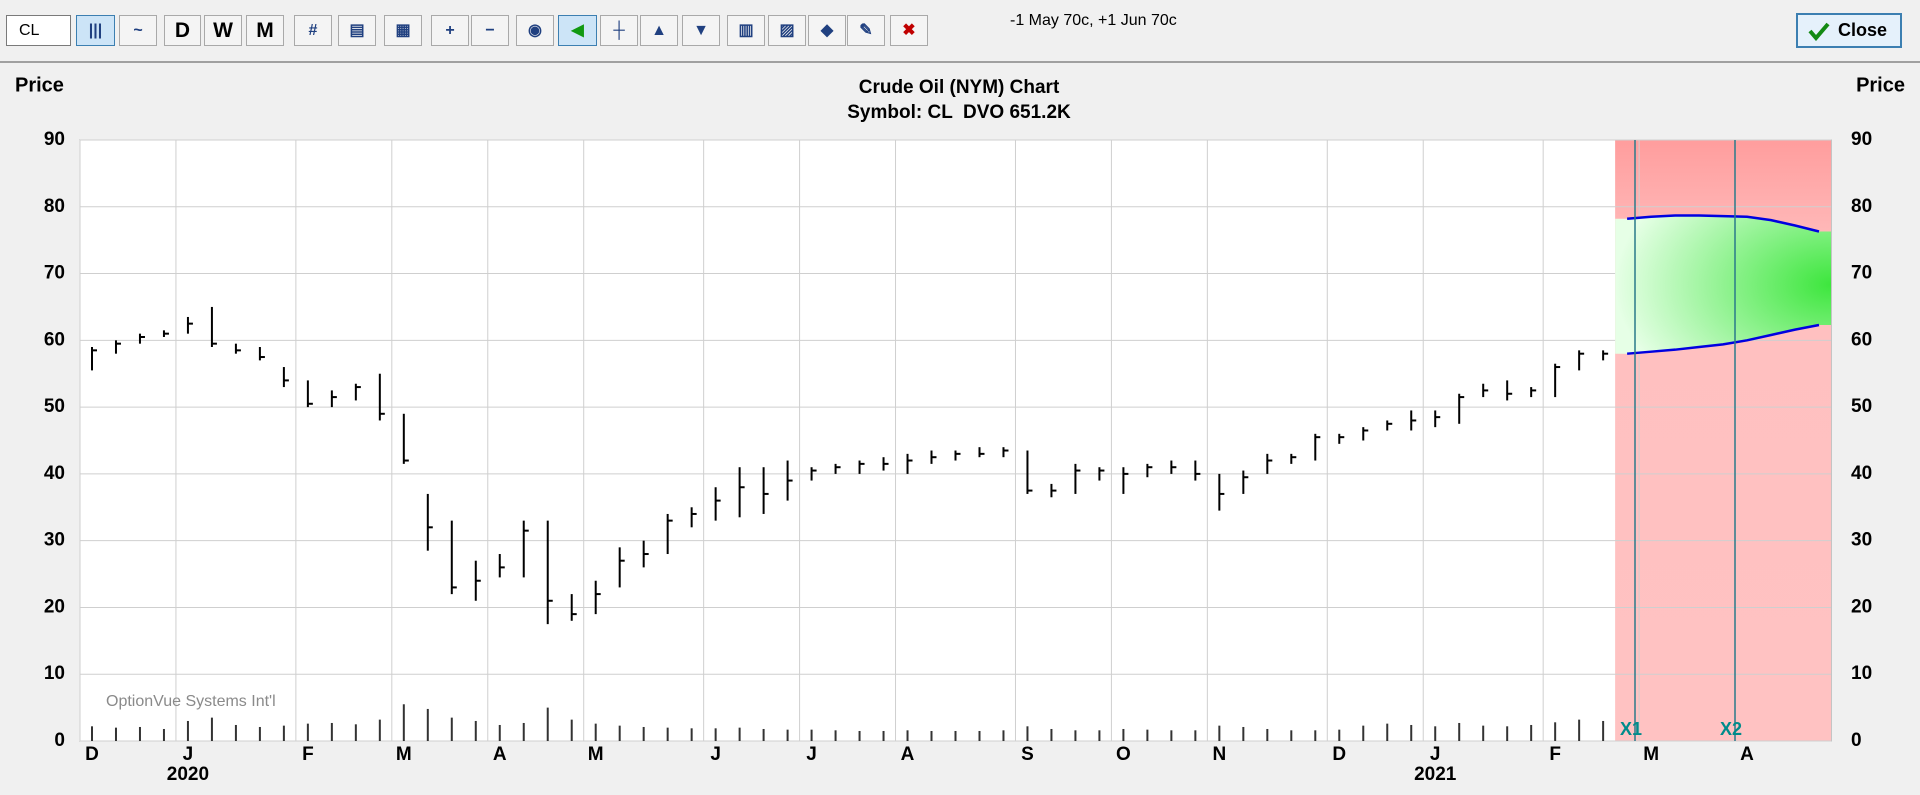  What do you see at coordinates (54, 273) in the screenshot?
I see `y-tick-label: 70` at bounding box center [54, 273].